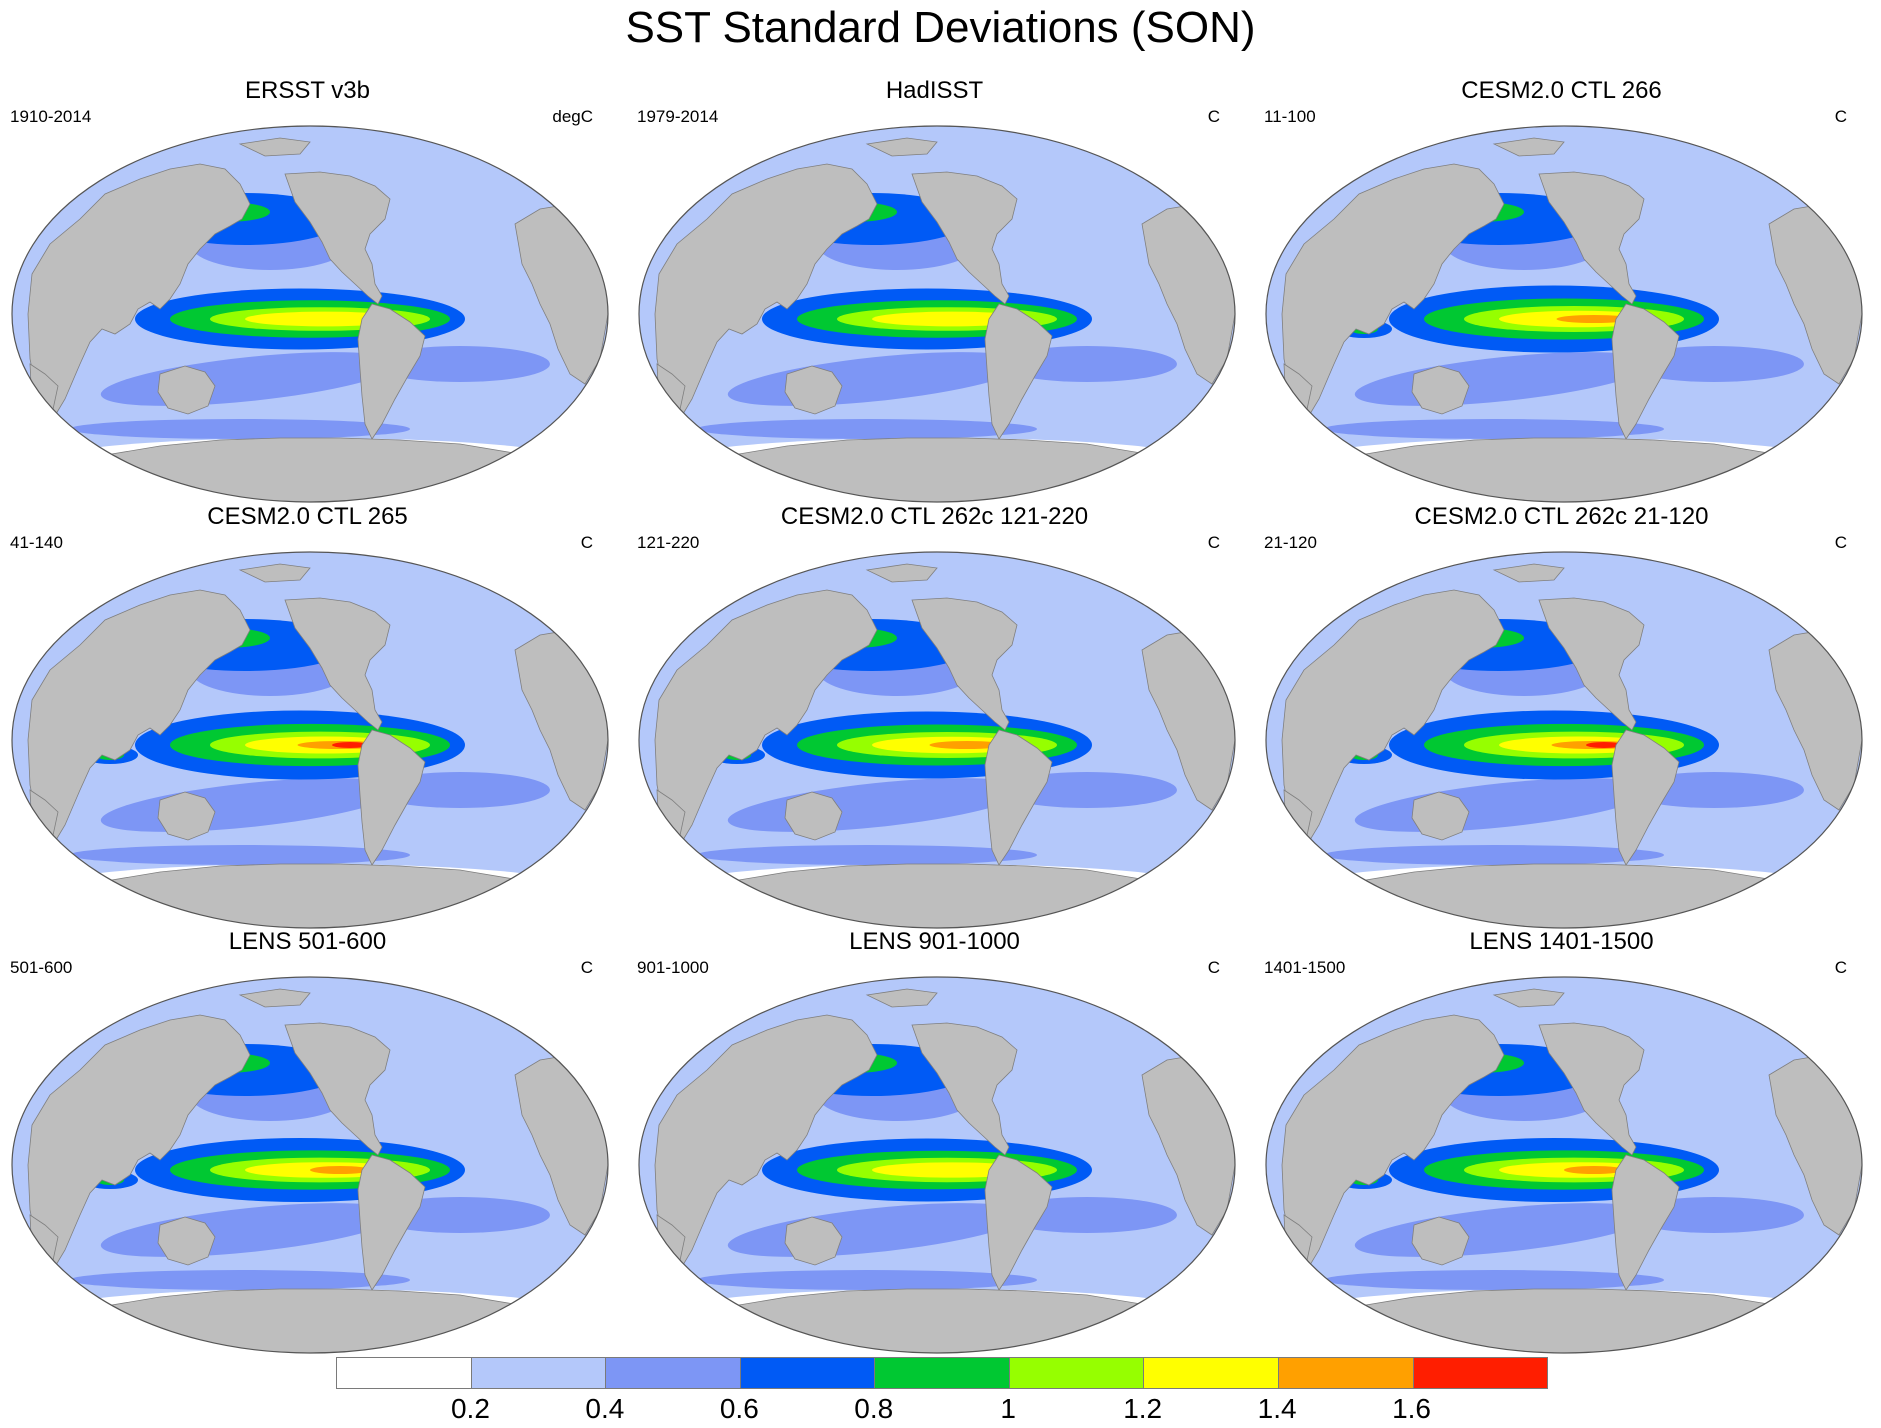  I want to click on colorbar-tick-label: 0.2, so click(470, 1408).